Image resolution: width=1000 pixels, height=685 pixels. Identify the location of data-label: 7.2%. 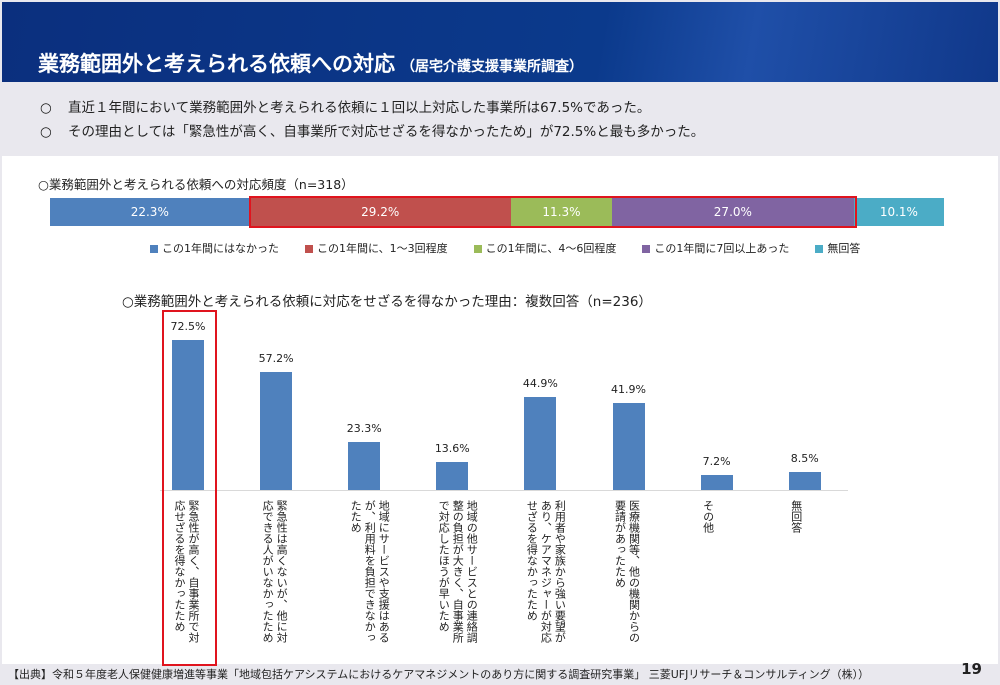
(716, 462).